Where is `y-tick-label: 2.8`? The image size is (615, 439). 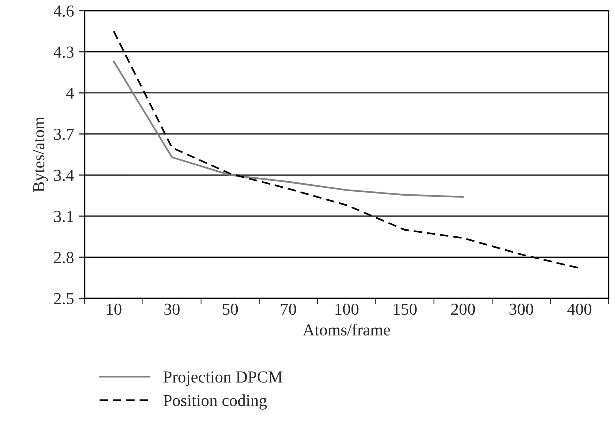 y-tick-label: 2.8 is located at coordinates (64, 258).